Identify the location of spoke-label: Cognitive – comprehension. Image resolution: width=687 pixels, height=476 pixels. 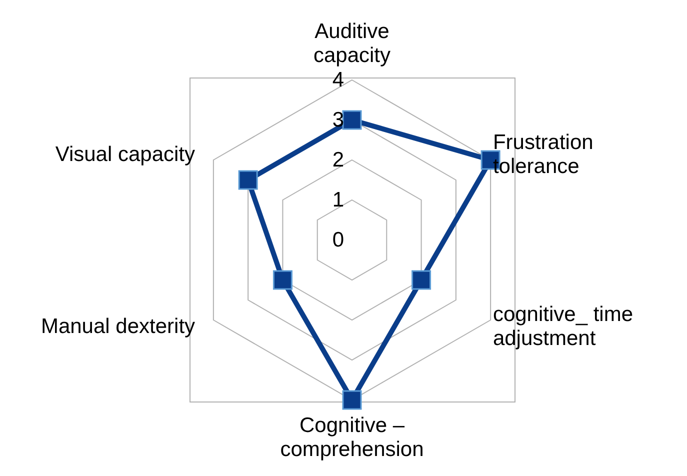
(352, 437).